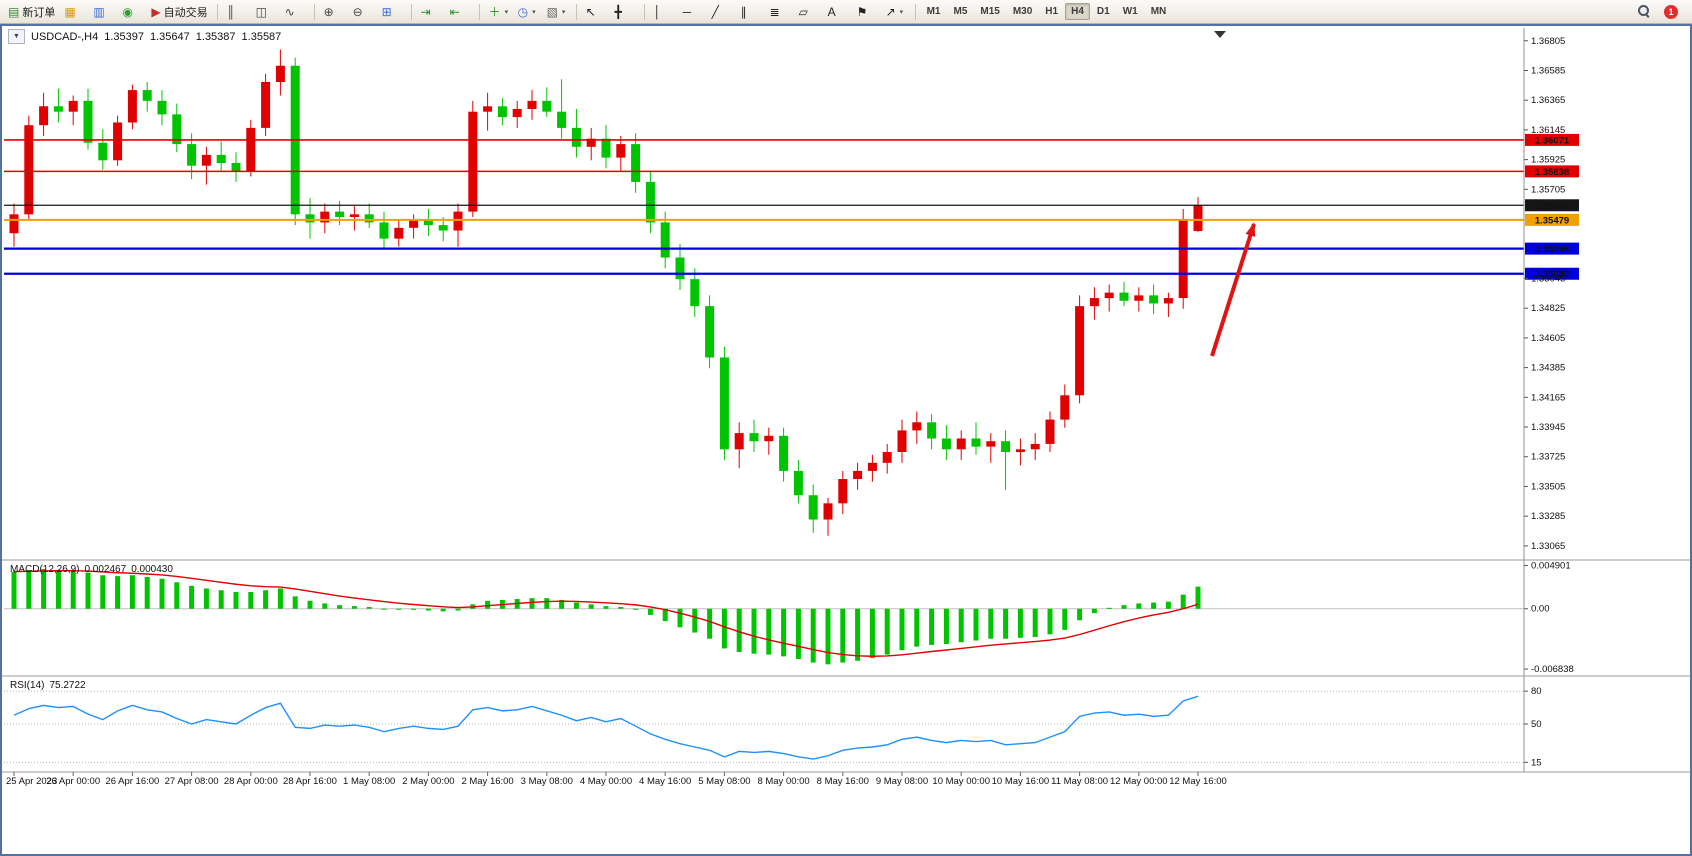  I want to click on charts-window-icon: ▦, so click(70, 11).